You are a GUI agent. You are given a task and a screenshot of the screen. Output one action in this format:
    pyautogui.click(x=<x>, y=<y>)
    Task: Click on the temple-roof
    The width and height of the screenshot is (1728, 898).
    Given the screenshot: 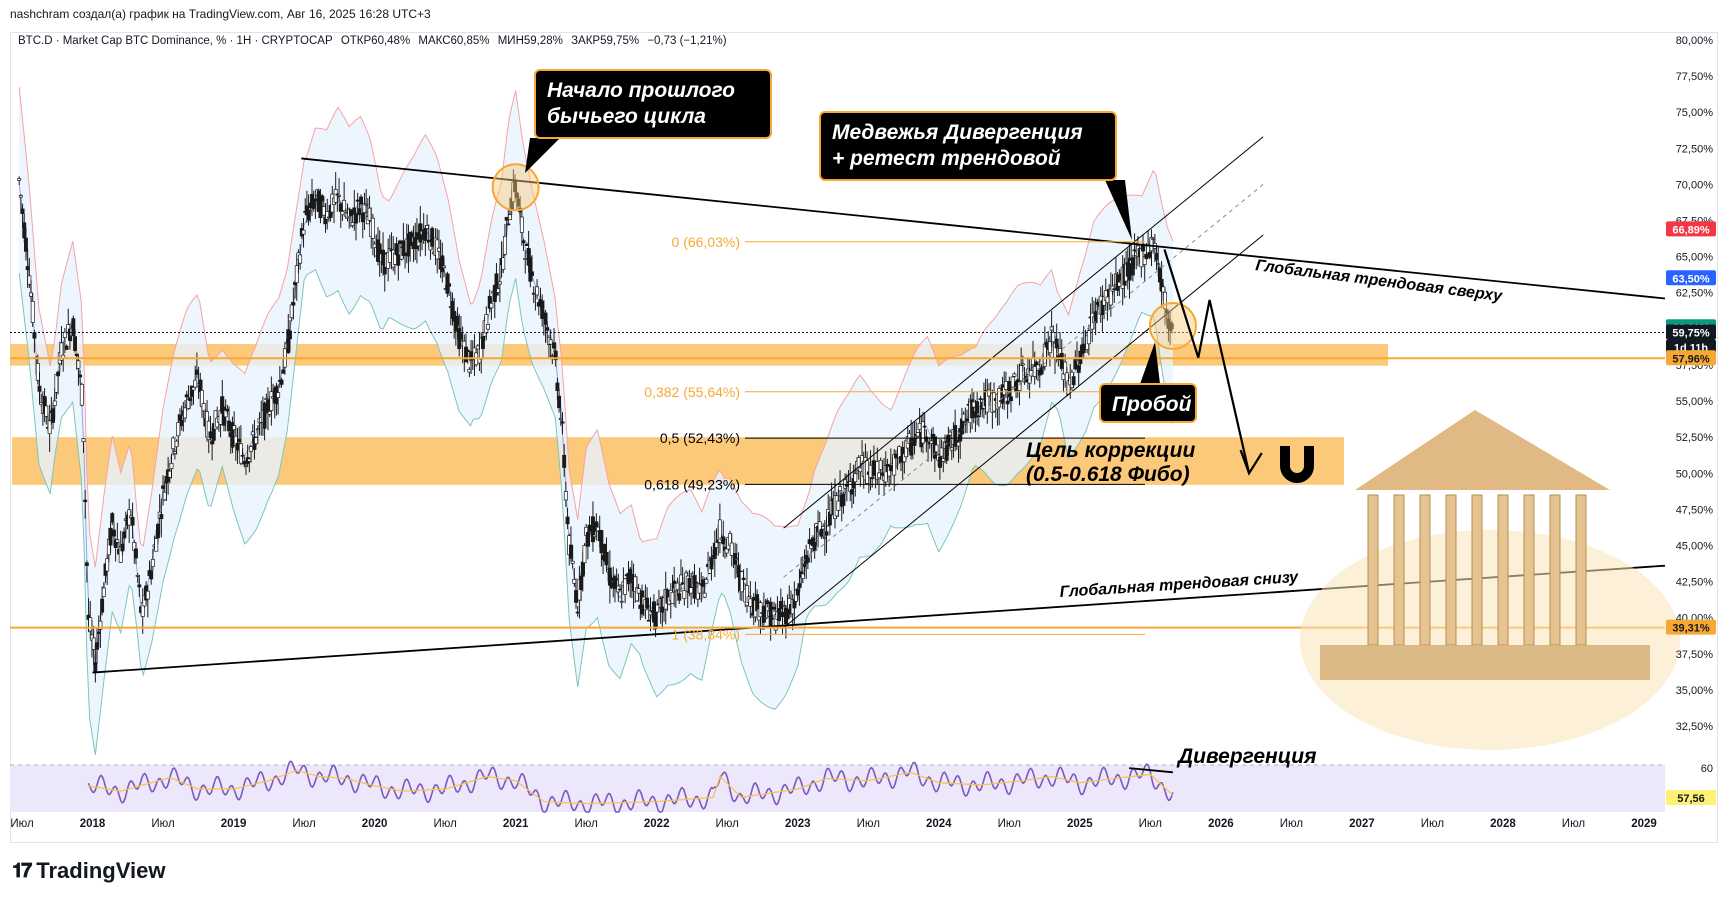 What is the action you would take?
    pyautogui.click(x=1482, y=450)
    